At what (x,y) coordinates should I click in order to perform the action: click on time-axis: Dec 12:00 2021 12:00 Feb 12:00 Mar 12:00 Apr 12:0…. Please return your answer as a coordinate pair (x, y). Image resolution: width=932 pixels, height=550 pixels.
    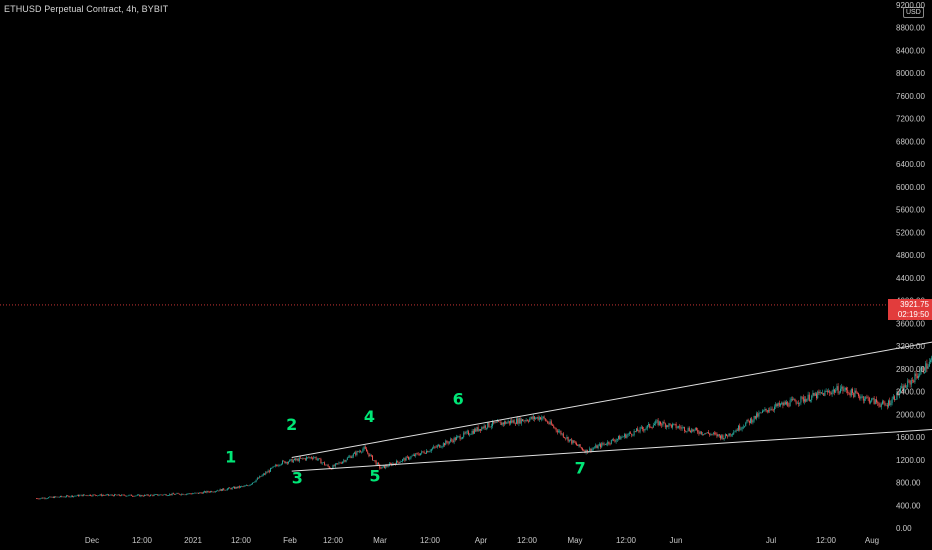
    Looking at the image, I should click on (482, 540).